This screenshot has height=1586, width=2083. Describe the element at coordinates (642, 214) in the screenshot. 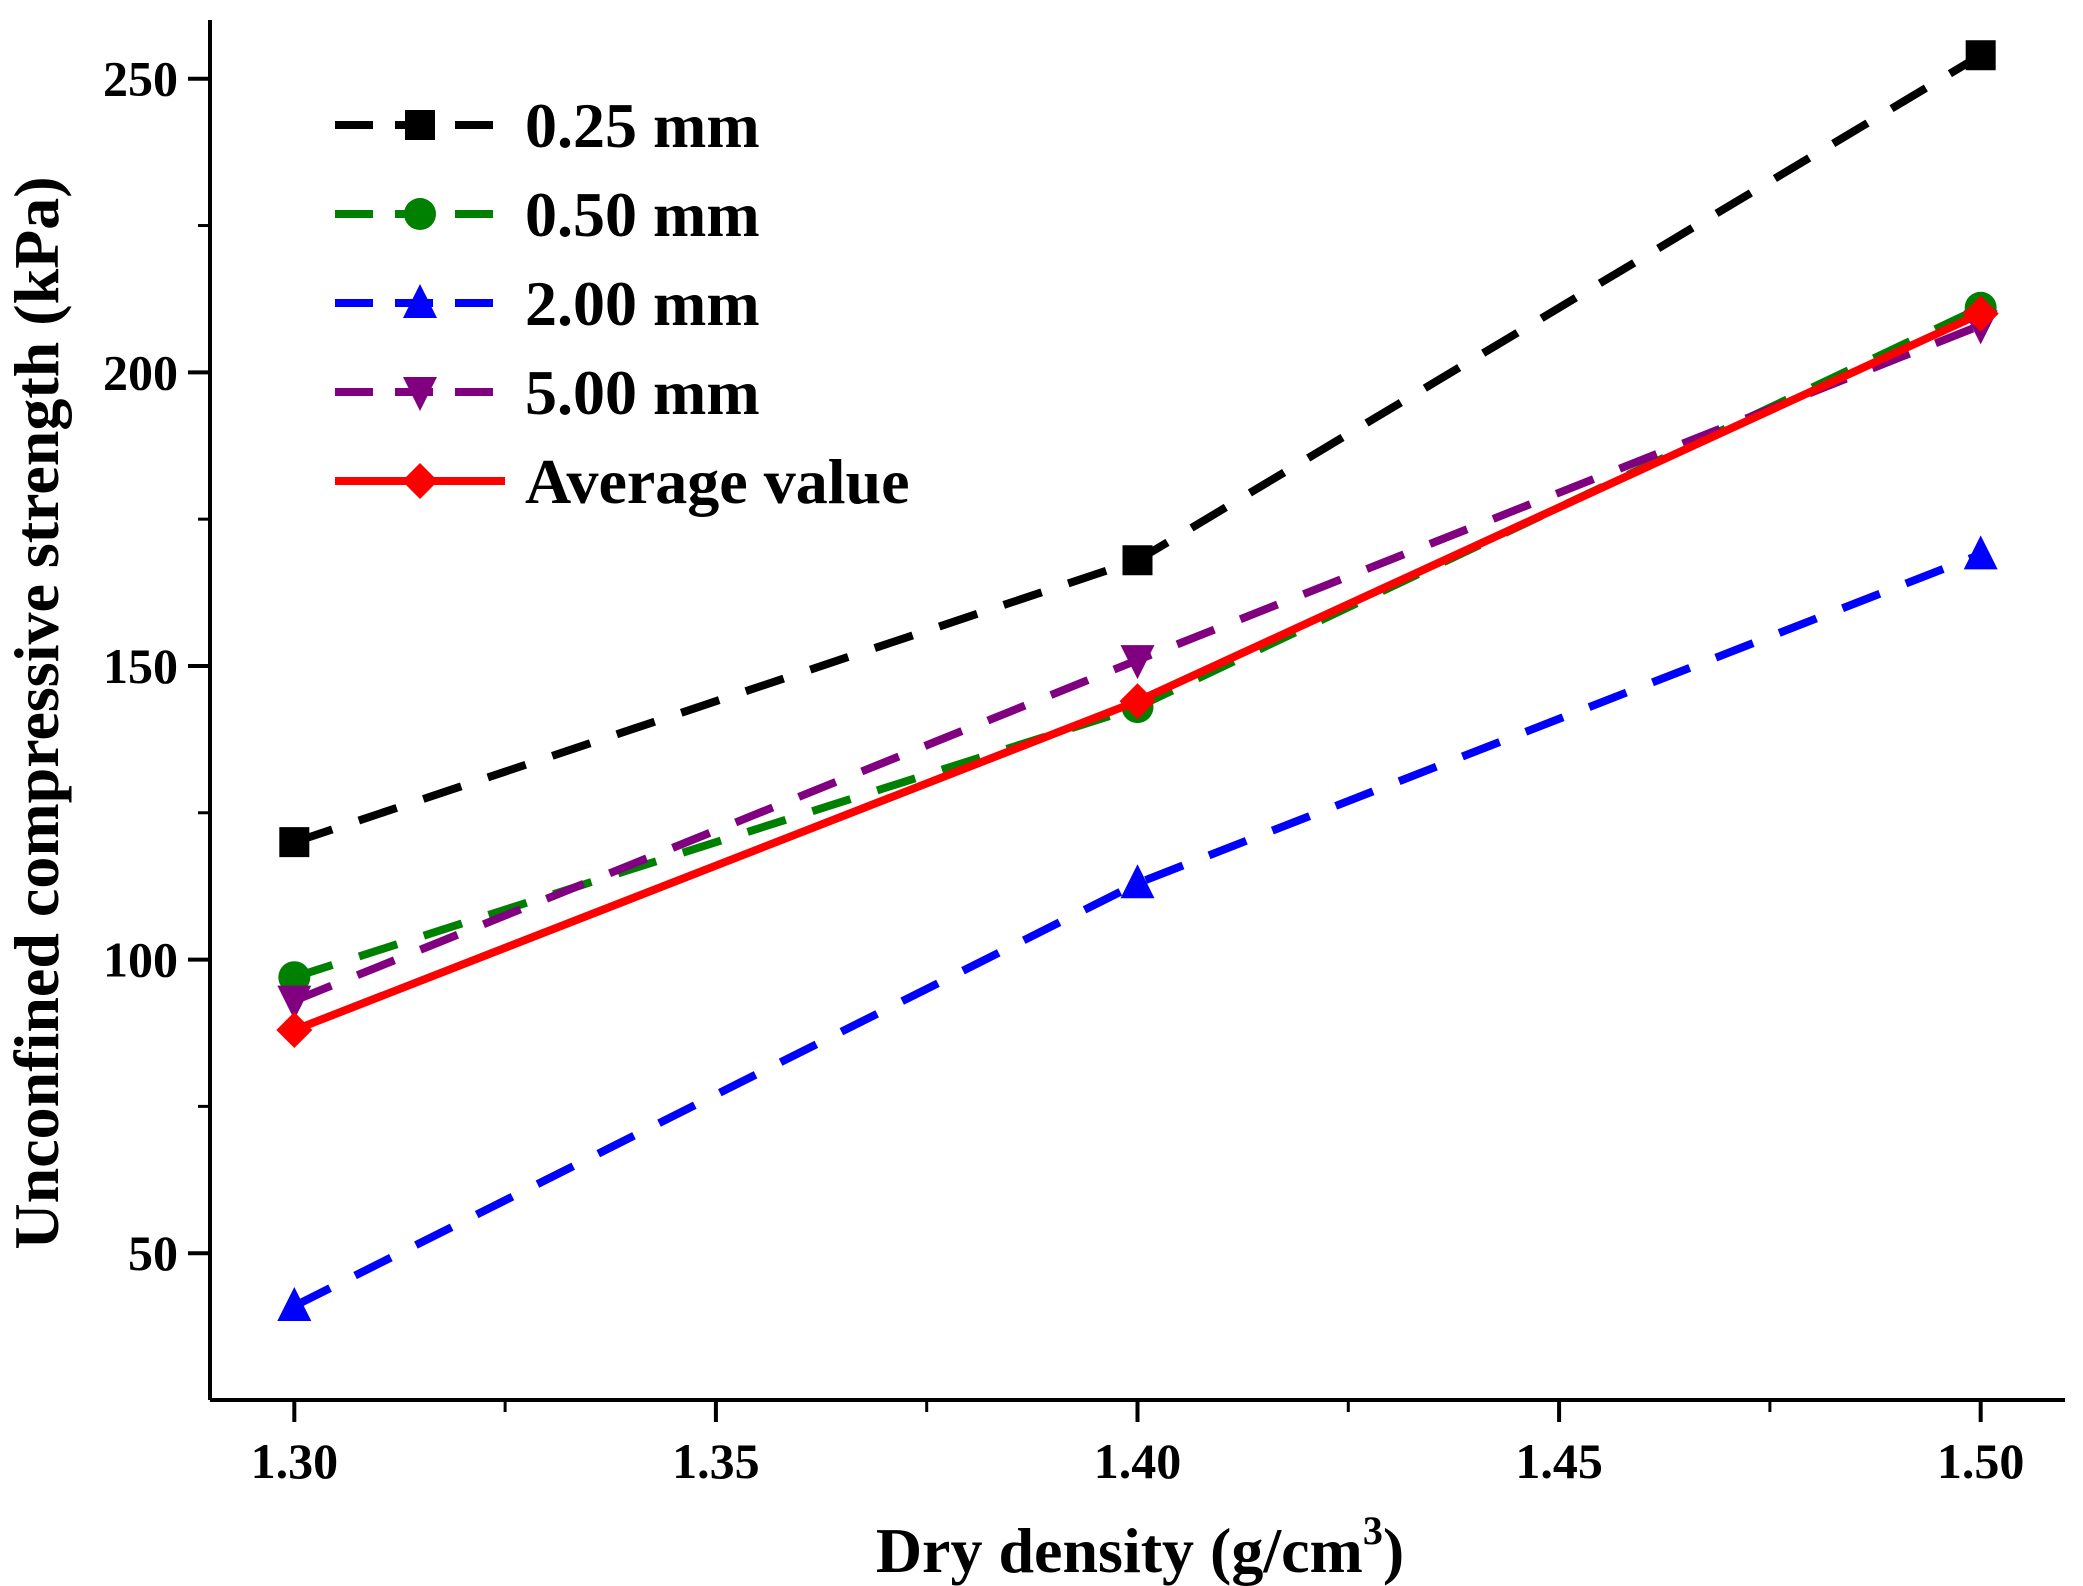

I see `legend-label: 0.50 mm` at that location.